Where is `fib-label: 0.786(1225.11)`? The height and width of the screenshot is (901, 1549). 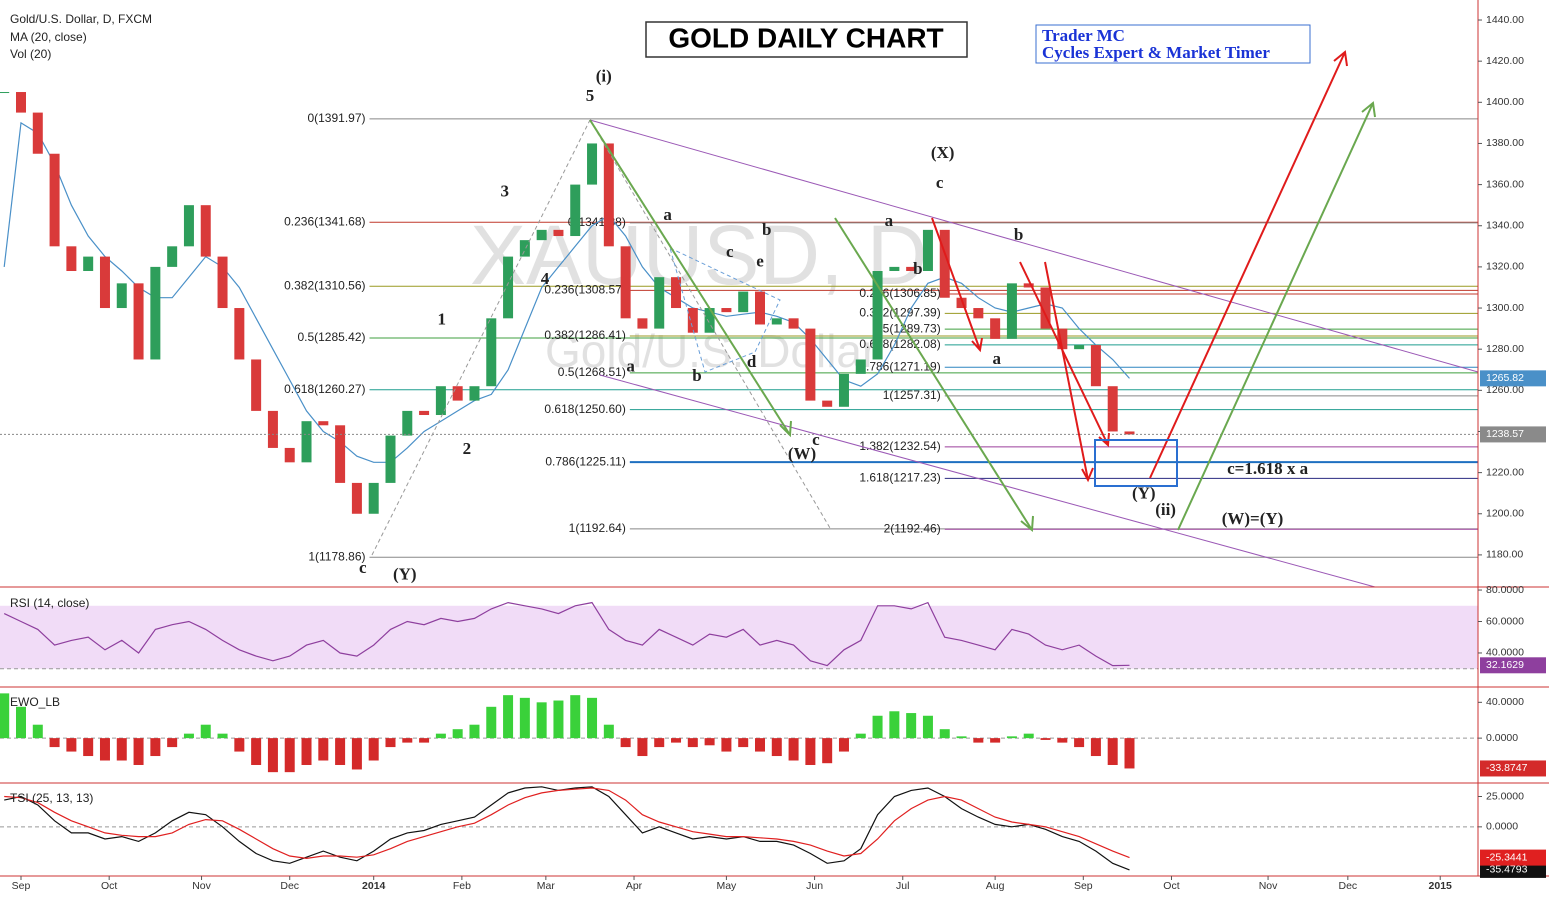
fib-label: 0.786(1225.11) is located at coordinates (585, 461).